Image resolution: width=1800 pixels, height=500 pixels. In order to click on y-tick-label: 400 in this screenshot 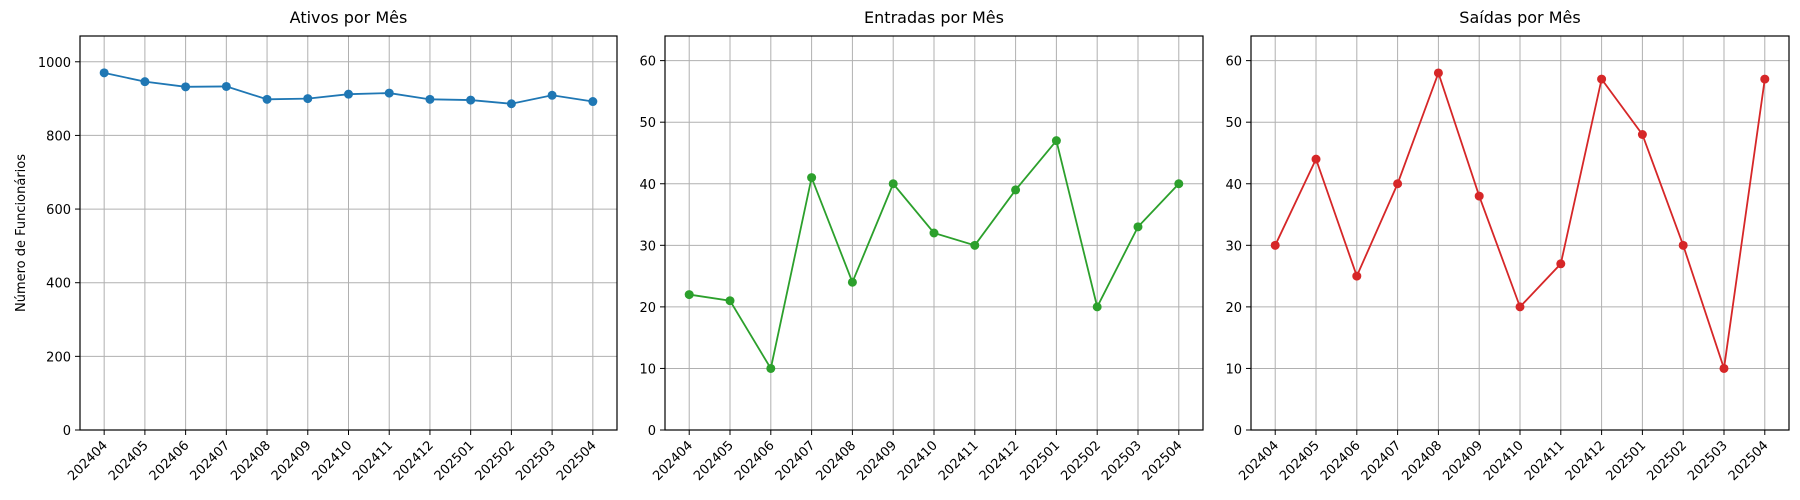, I will do `click(58, 284)`.